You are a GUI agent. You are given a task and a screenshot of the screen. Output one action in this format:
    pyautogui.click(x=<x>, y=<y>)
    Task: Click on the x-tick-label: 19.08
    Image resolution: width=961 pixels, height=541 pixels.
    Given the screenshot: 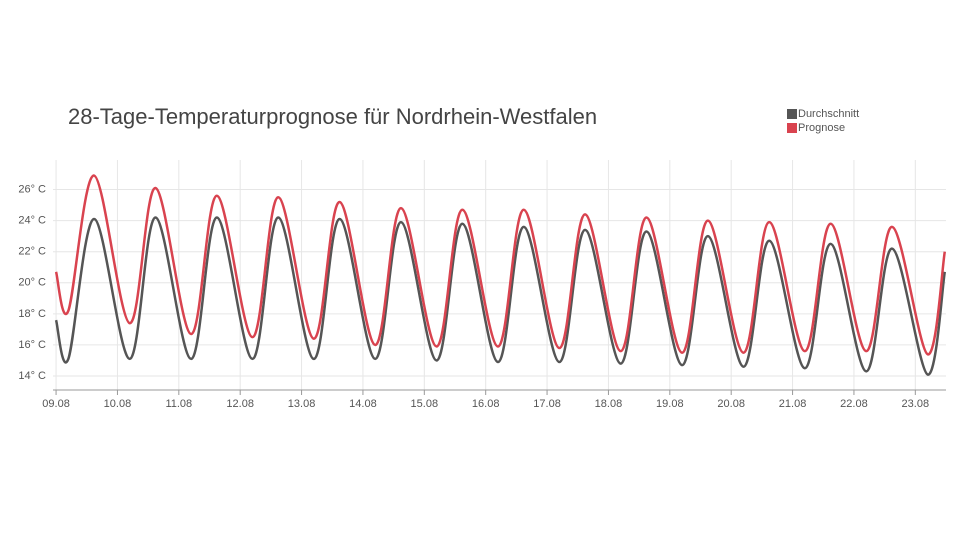 What is the action you would take?
    pyautogui.click(x=670, y=404)
    